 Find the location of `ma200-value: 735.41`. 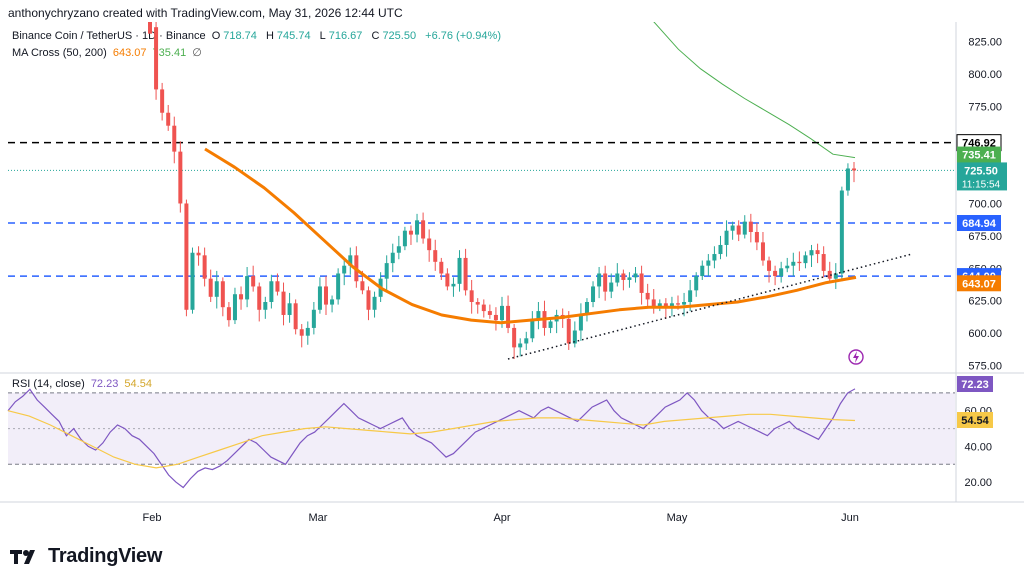

ma200-value: 735.41 is located at coordinates (169, 53).